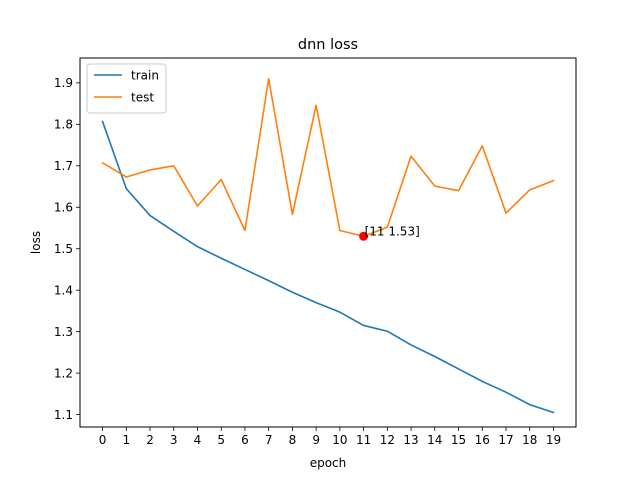 This screenshot has width=640, height=480. I want to click on y-axis-ticks: 1.1 1.2 1.3 1.4 1.5 1.6 1.7 1.8 1.9, so click(67, 249).